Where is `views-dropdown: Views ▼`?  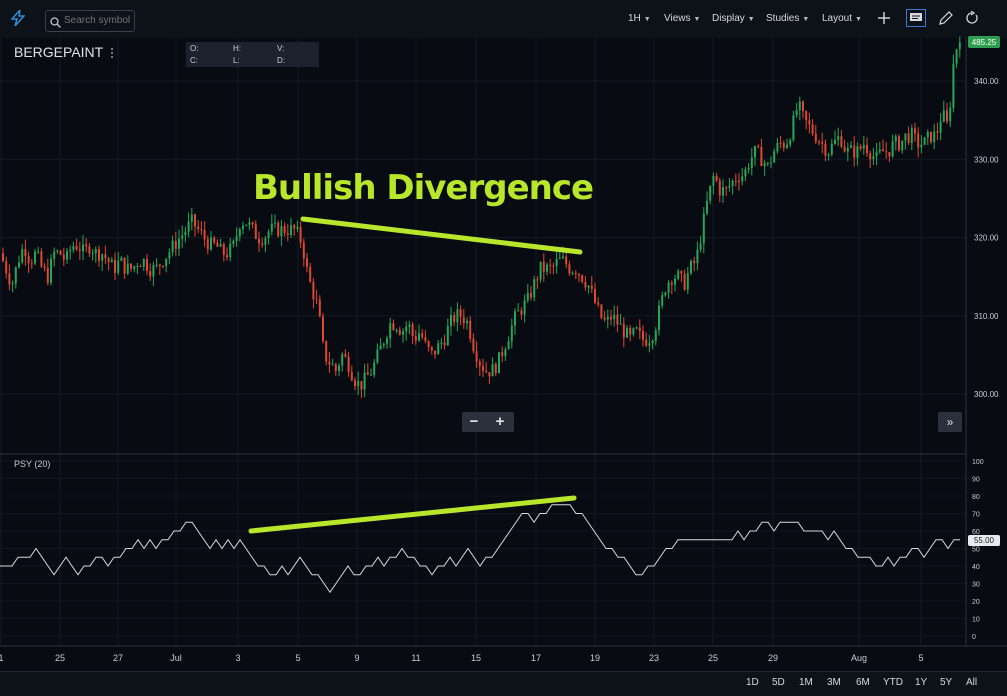 views-dropdown: Views ▼ is located at coordinates (682, 18).